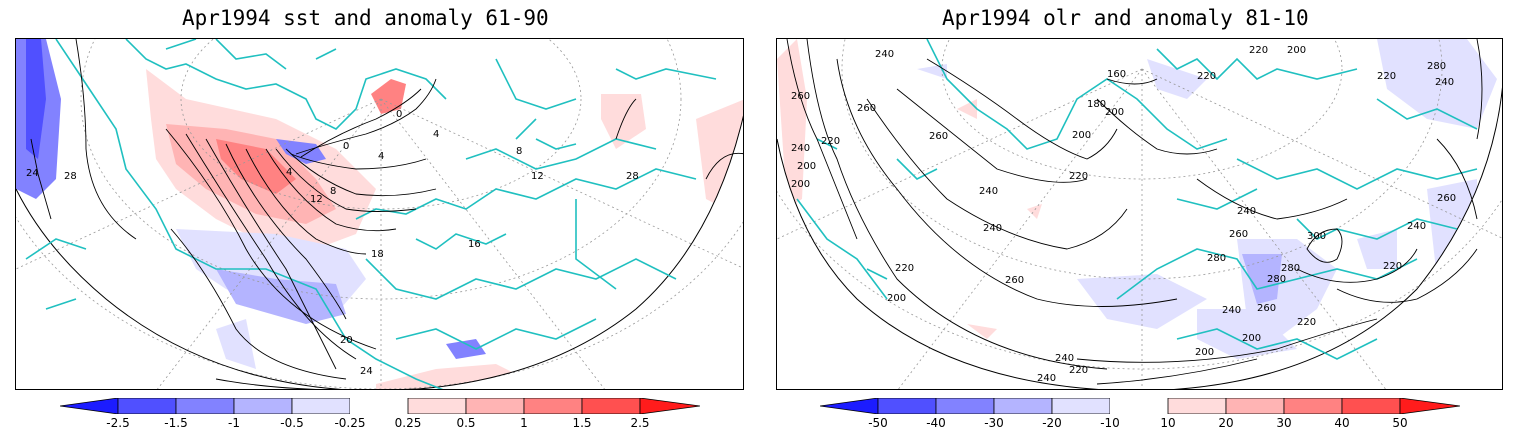 The image size is (1520, 430). What do you see at coordinates (380, 406) in the screenshot?
I see `sst-colorbar` at bounding box center [380, 406].